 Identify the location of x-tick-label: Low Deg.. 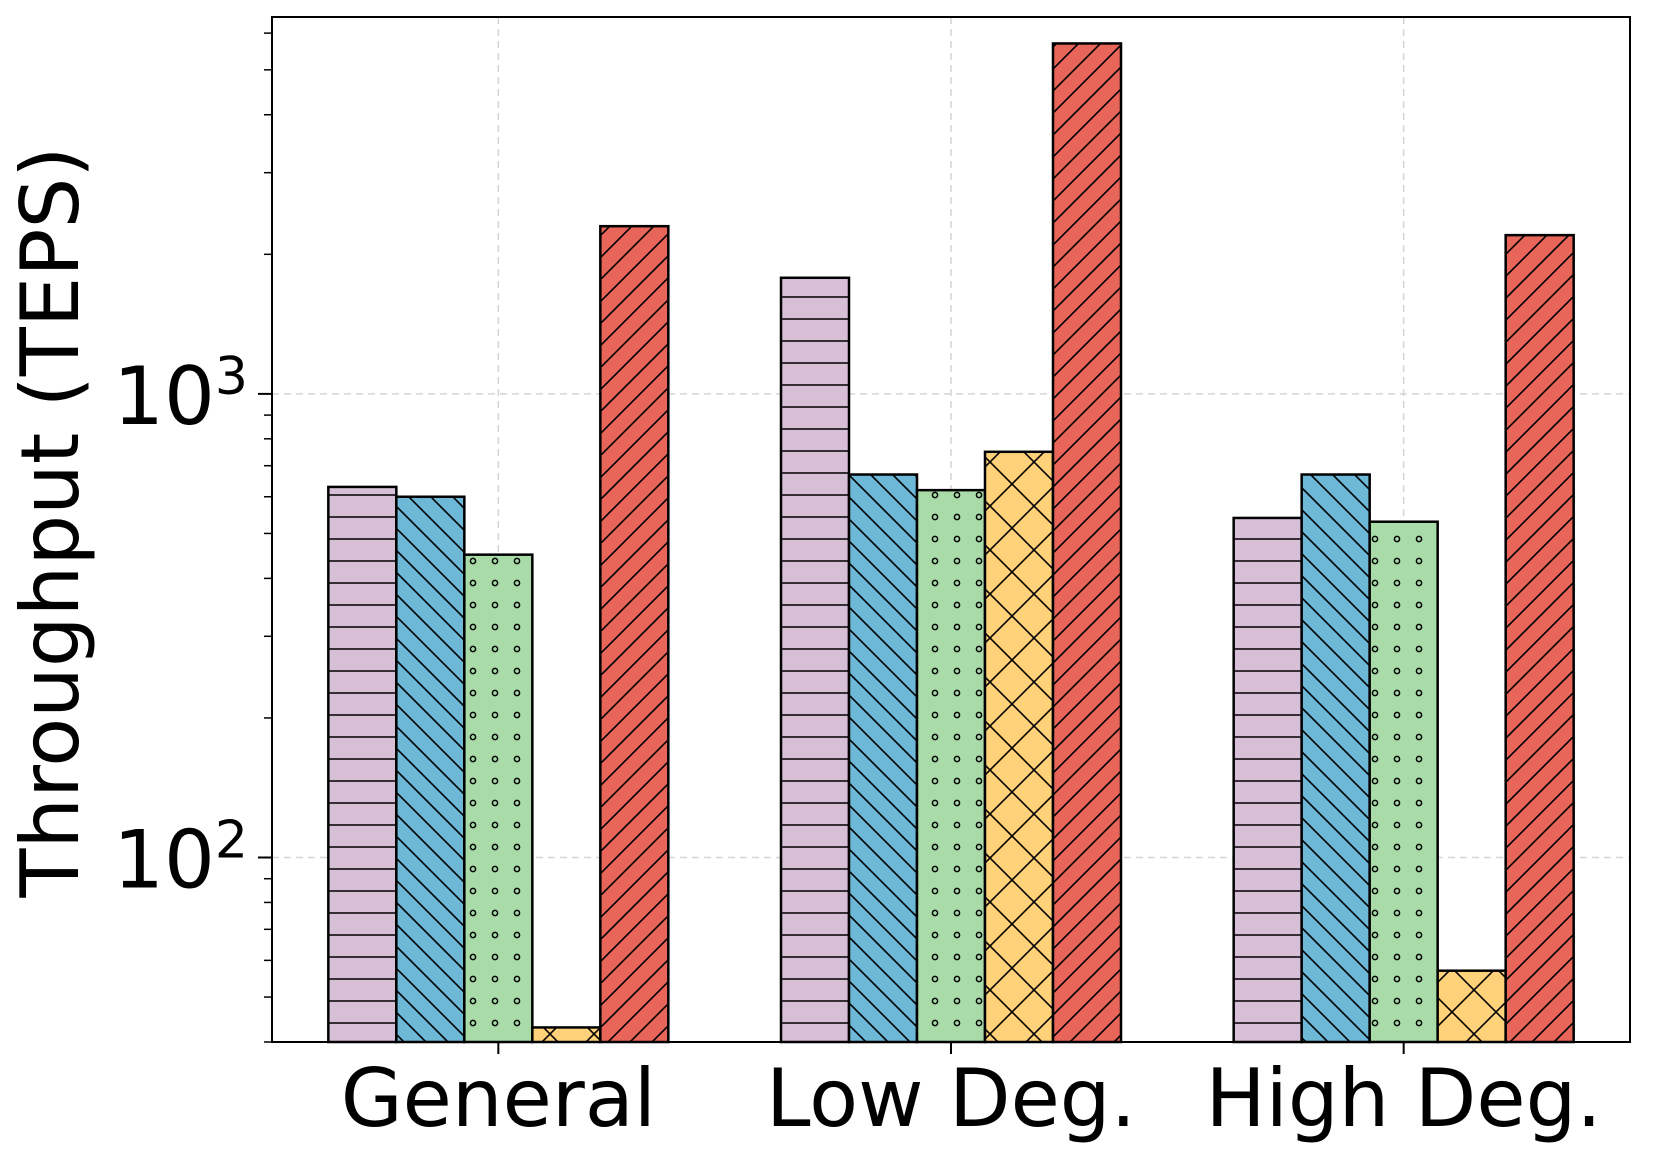
(951, 1098).